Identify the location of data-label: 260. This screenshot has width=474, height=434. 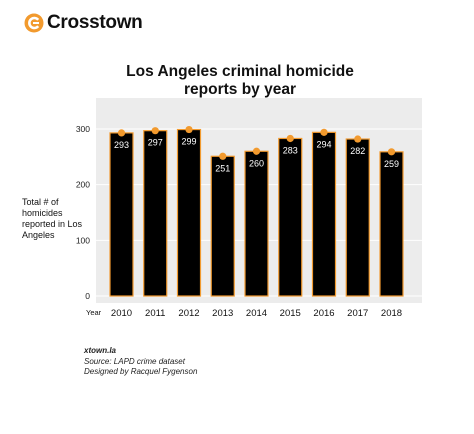
(256, 163).